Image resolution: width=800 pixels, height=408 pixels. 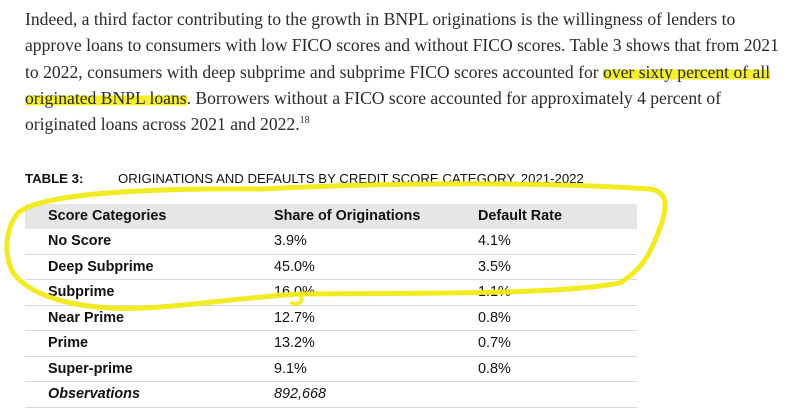 What do you see at coordinates (90, 368) in the screenshot?
I see `row-category: Super-prime` at bounding box center [90, 368].